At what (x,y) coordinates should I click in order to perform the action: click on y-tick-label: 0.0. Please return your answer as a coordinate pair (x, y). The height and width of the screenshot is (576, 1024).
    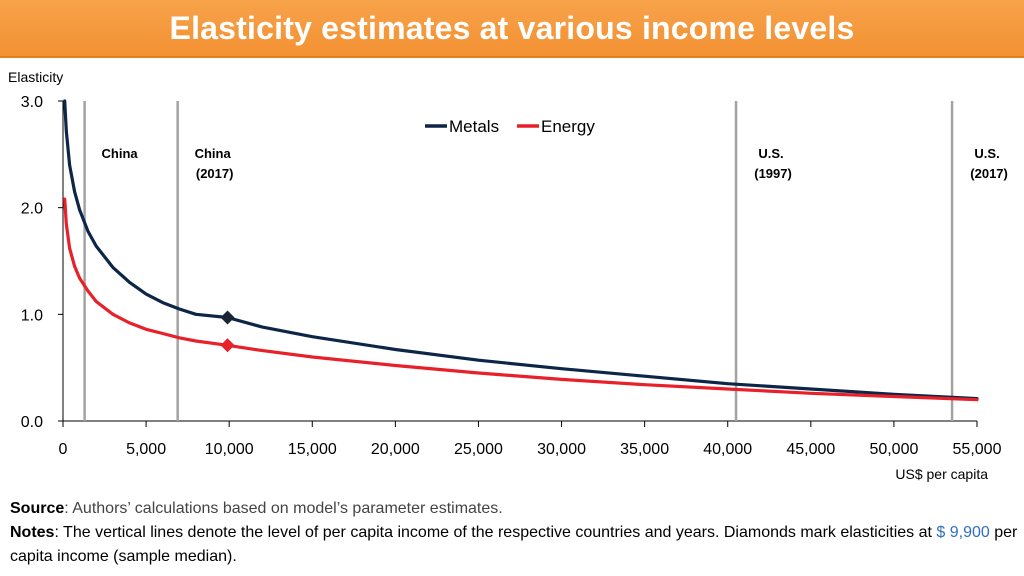
    Looking at the image, I should click on (32, 422).